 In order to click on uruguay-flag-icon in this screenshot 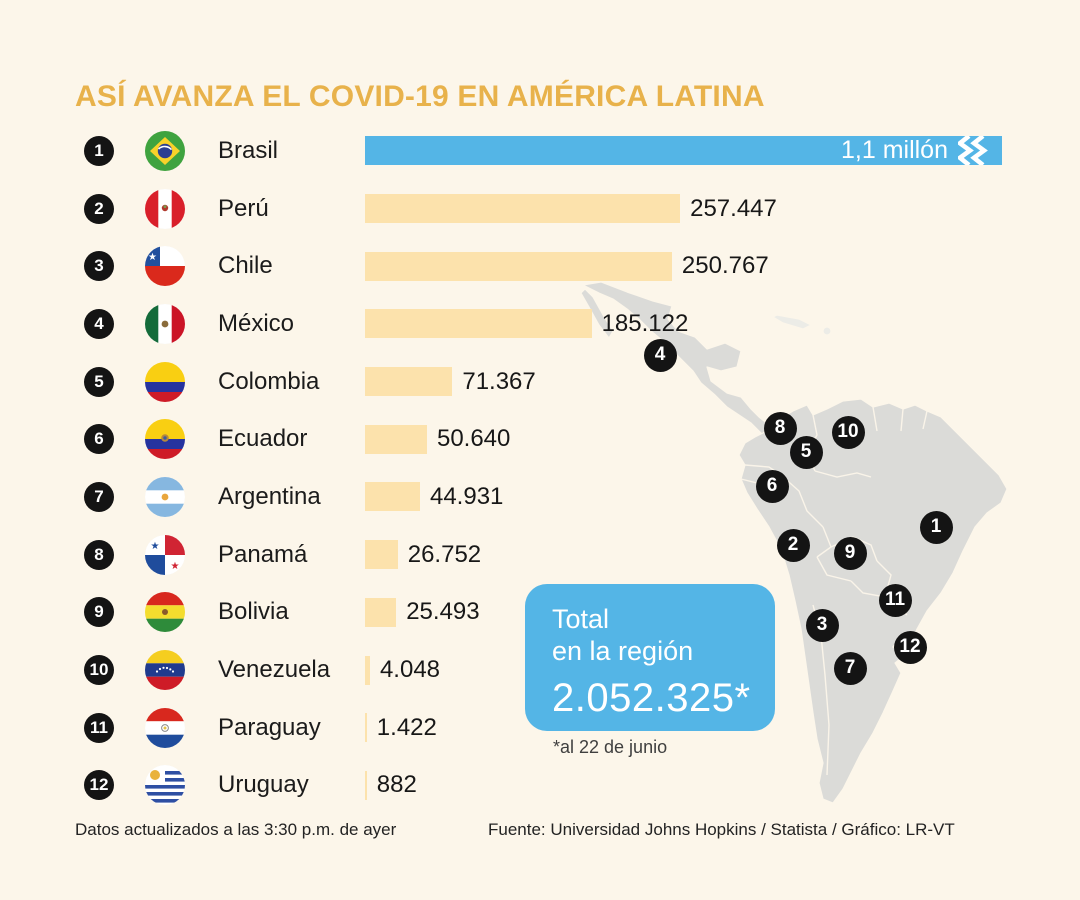, I will do `click(165, 785)`.